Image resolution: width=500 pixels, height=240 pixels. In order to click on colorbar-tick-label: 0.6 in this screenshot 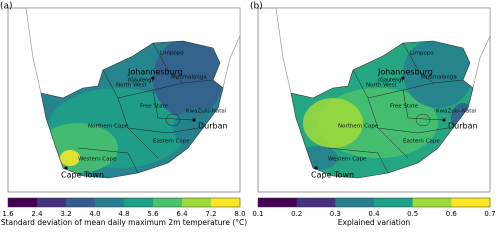, I will do `click(452, 214)`.